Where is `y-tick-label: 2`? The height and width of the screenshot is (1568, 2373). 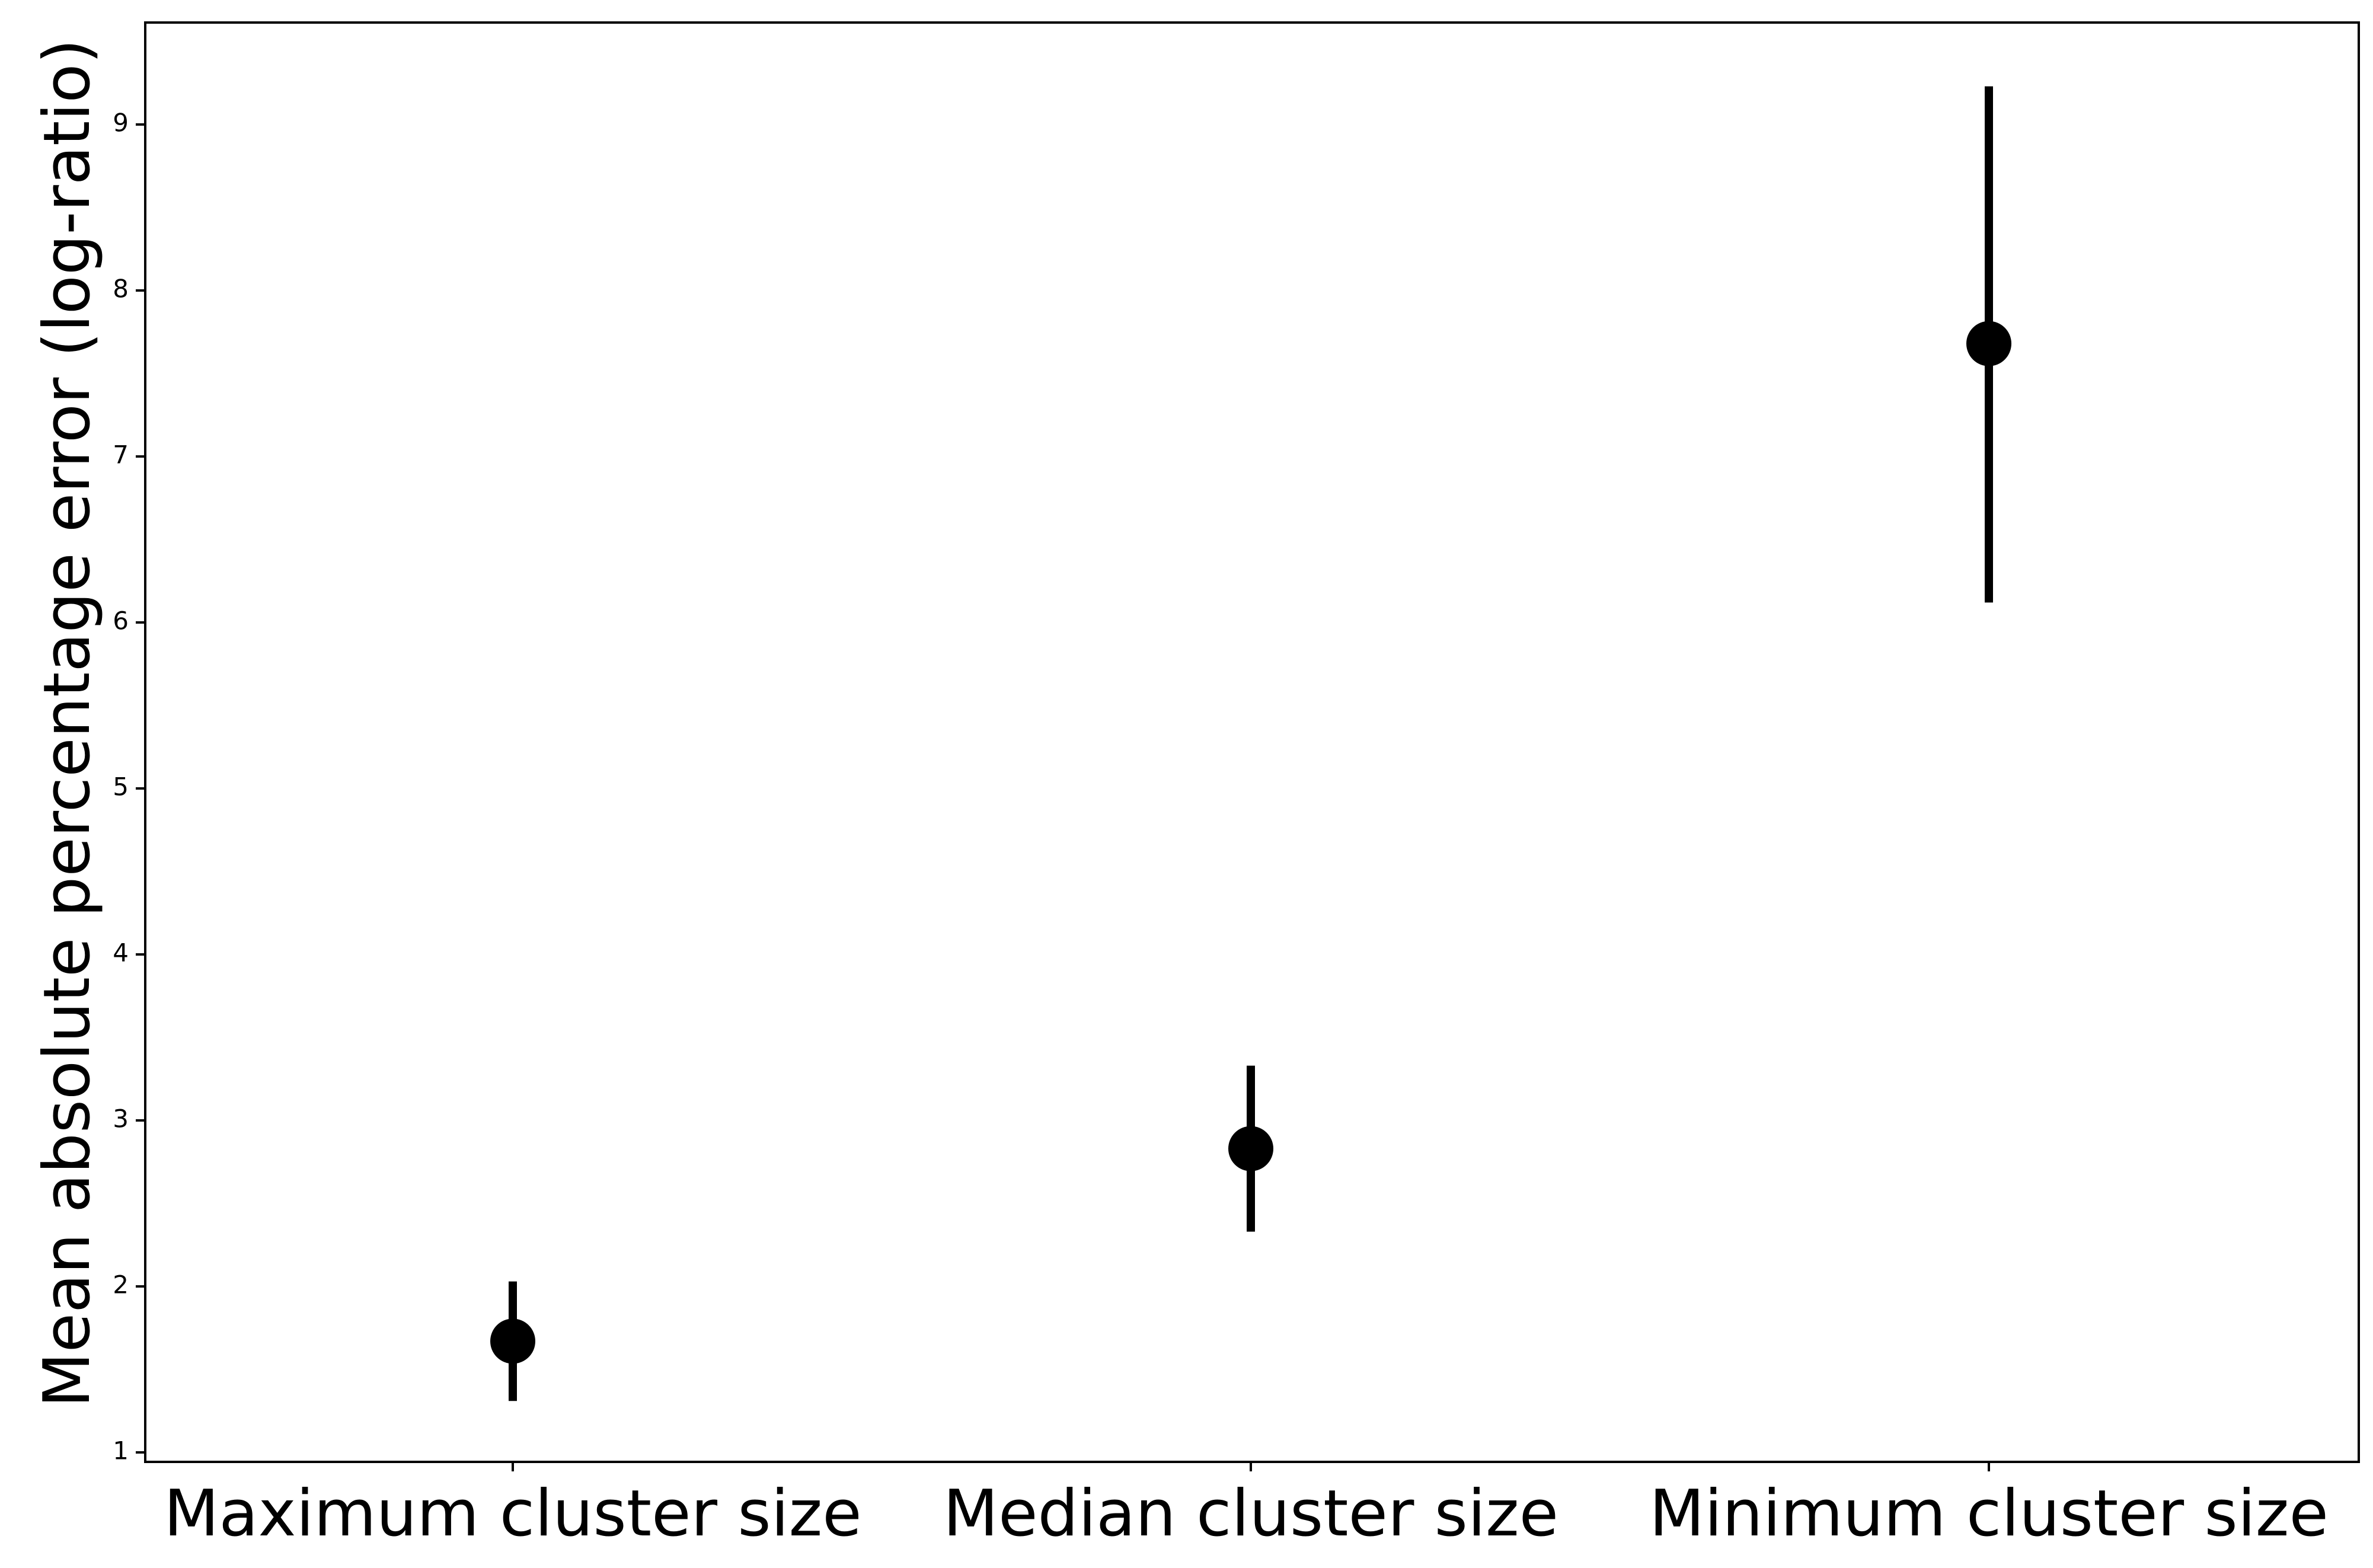 y-tick-label: 2 is located at coordinates (121, 1284).